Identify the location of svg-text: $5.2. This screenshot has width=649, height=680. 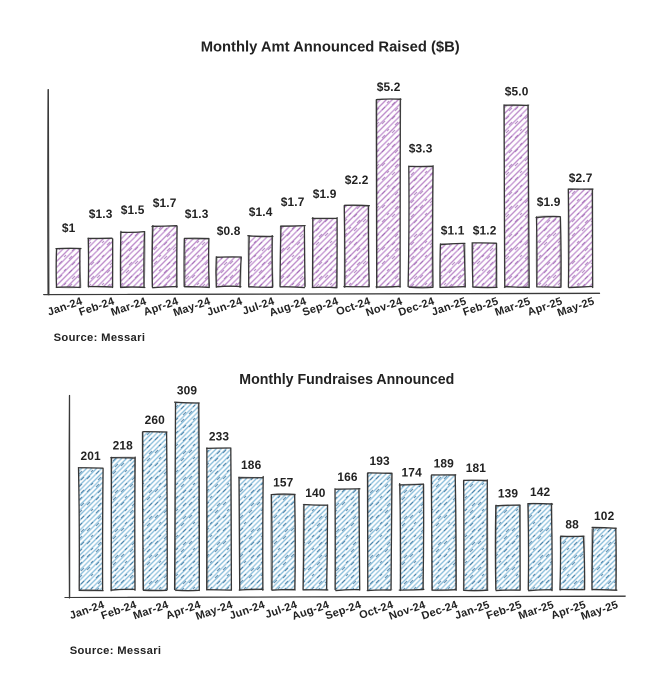
(389, 87).